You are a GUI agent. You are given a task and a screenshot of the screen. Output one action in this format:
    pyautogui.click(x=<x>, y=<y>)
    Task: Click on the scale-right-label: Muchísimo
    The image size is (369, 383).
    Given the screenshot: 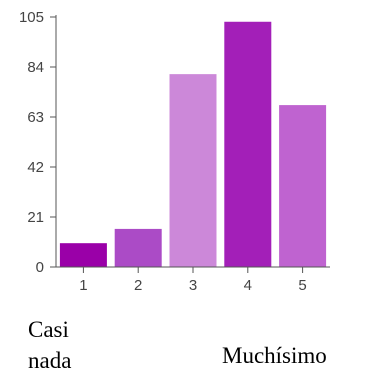 What is the action you would take?
    pyautogui.click(x=274, y=355)
    